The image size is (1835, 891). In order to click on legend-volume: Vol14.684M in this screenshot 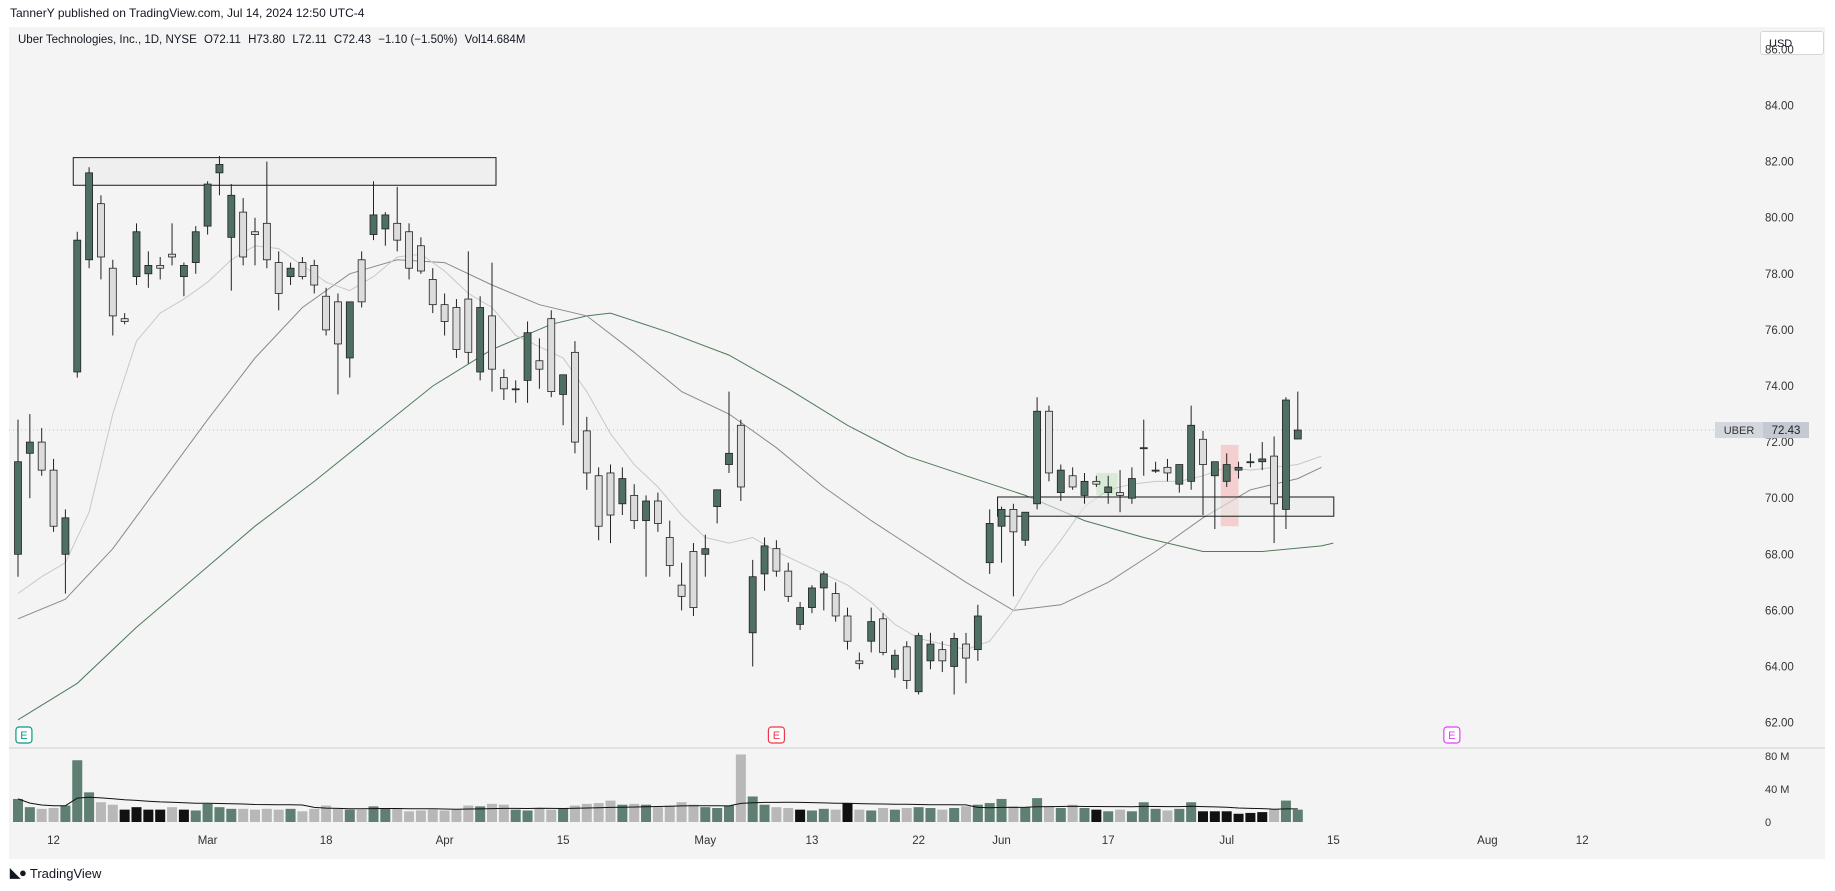, I will do `click(495, 40)`.